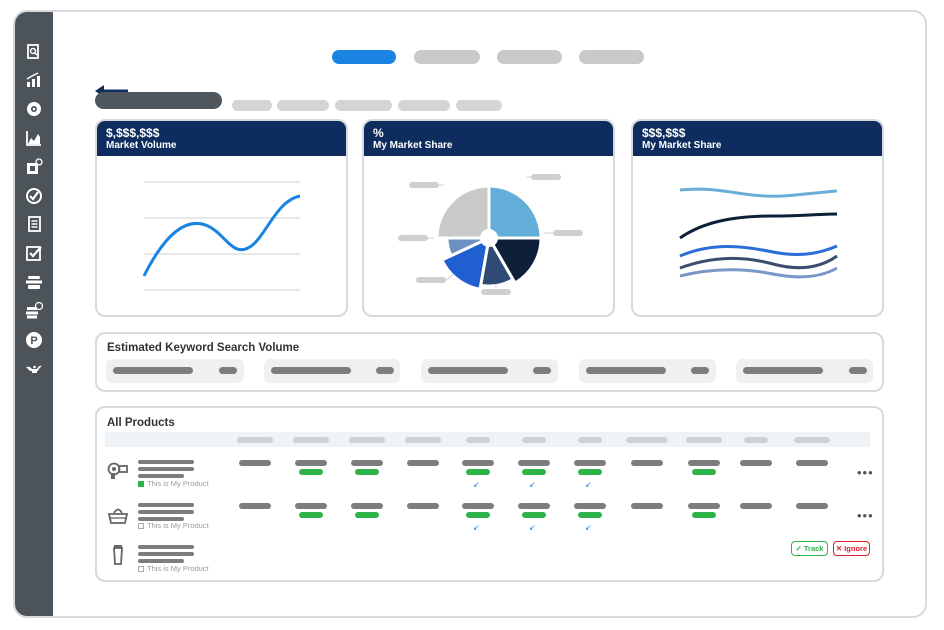 The image size is (944, 630). Describe the element at coordinates (133, 133) in the screenshot. I see `card-value: $,$$$,$$$` at that location.